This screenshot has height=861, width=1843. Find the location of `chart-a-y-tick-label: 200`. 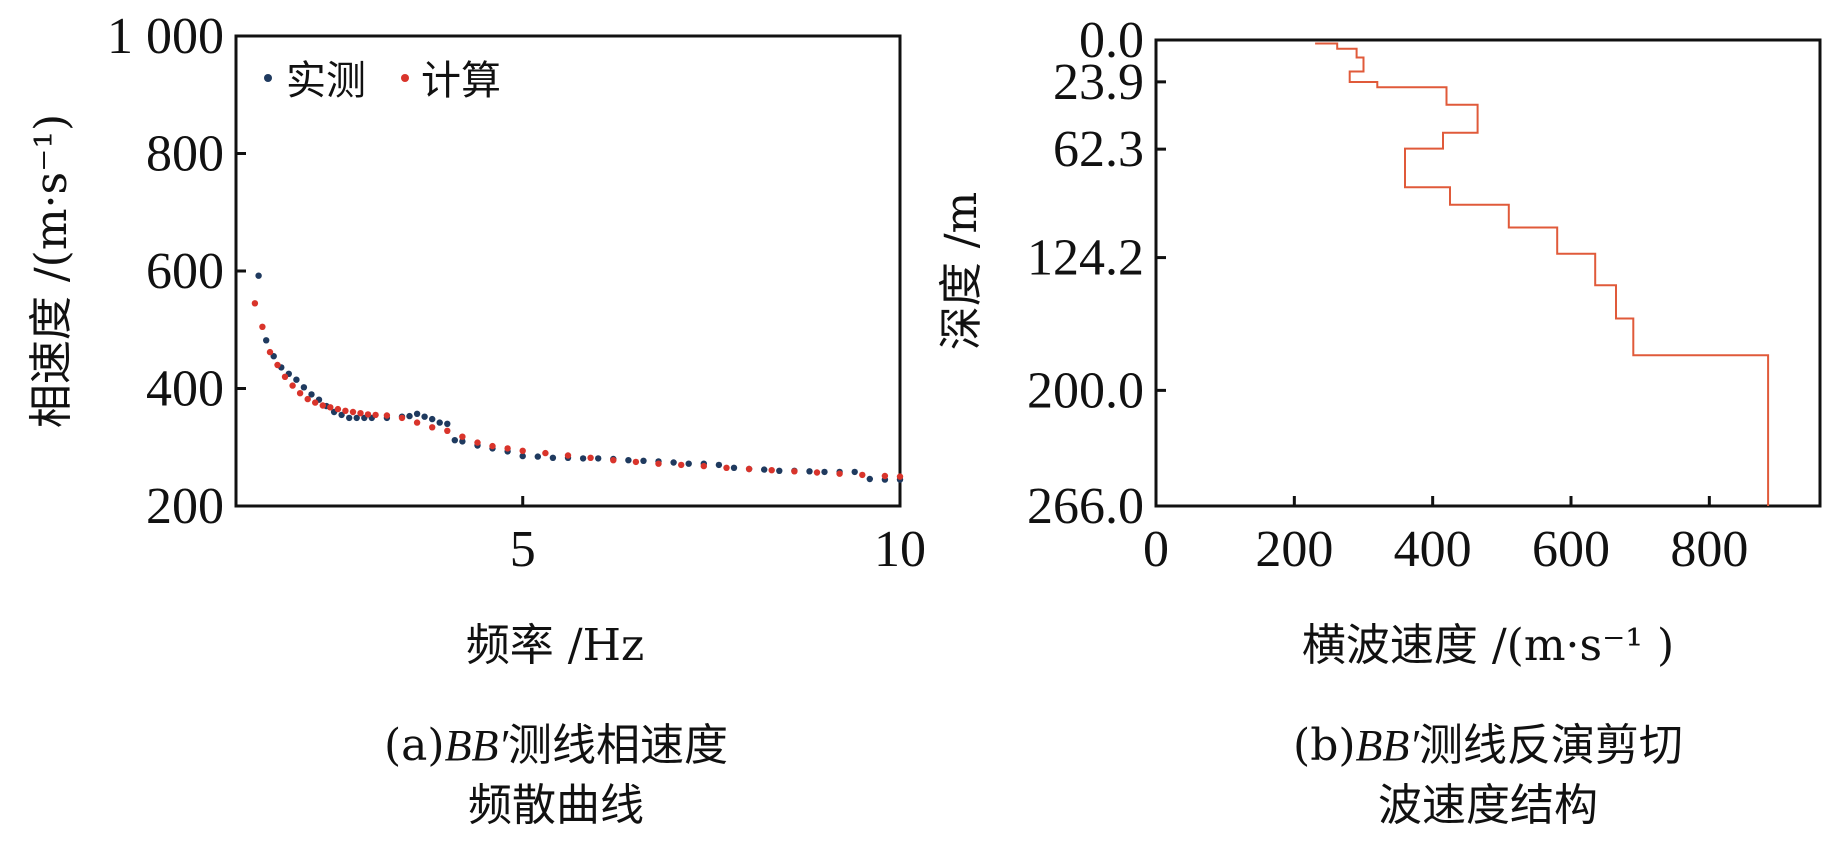

chart-a-y-tick-label: 200 is located at coordinates (185, 506).